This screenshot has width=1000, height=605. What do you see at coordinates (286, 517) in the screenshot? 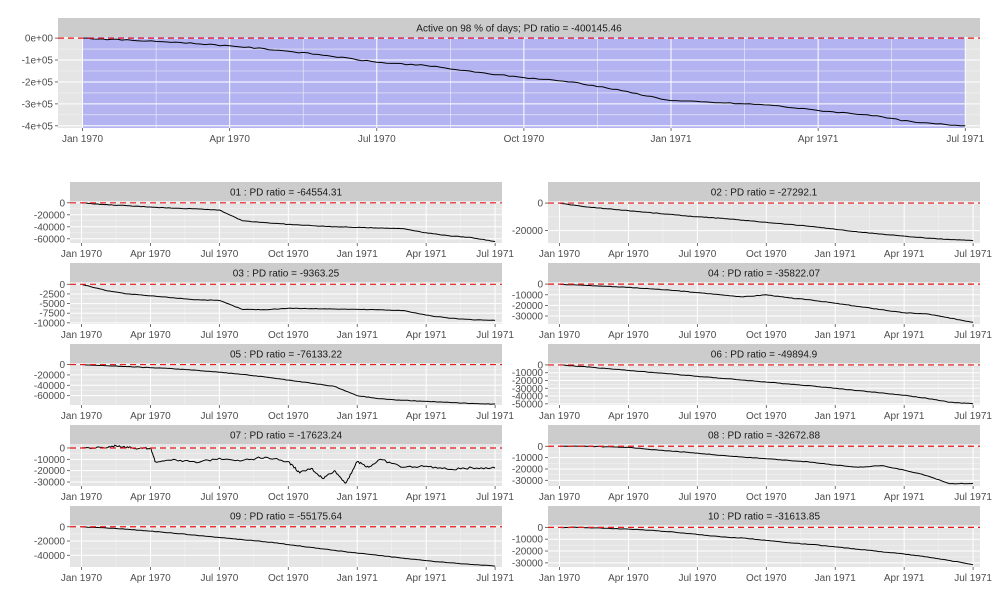
I see `facet-title: 09 : PD ratio = -55175.64` at bounding box center [286, 517].